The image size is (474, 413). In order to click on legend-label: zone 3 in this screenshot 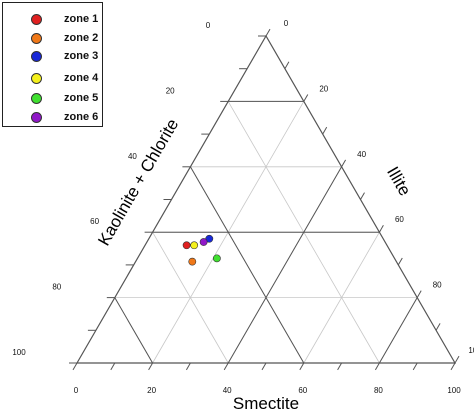, I will do `click(81, 56)`.